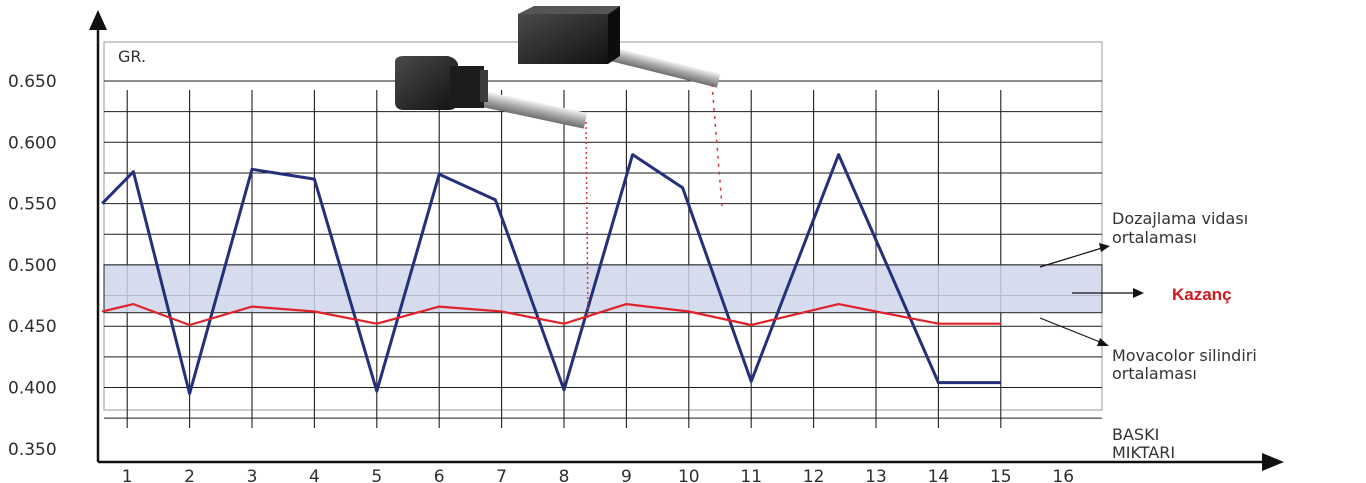  What do you see at coordinates (127, 475) in the screenshot?
I see `x-tick-label-0: 1` at bounding box center [127, 475].